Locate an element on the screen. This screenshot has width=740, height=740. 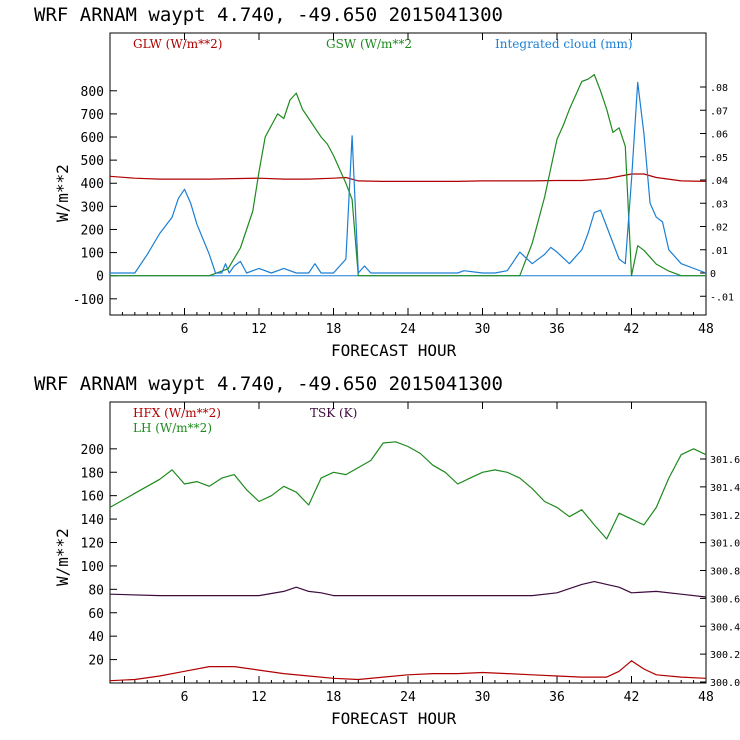
chart2-legend-lh: LH (W/m**2) is located at coordinates (172, 428).